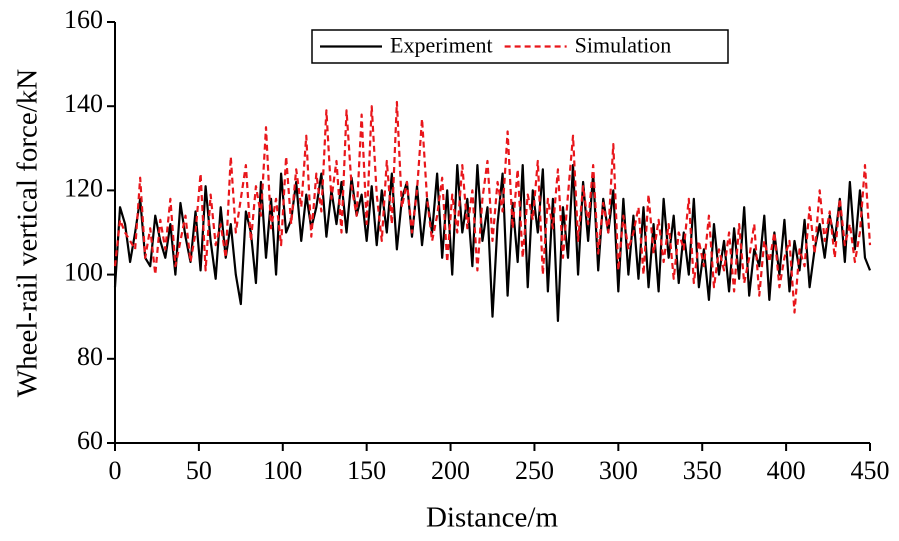 Image resolution: width=899 pixels, height=541 pixels. I want to click on x-tick-label: 0, so click(115, 470).